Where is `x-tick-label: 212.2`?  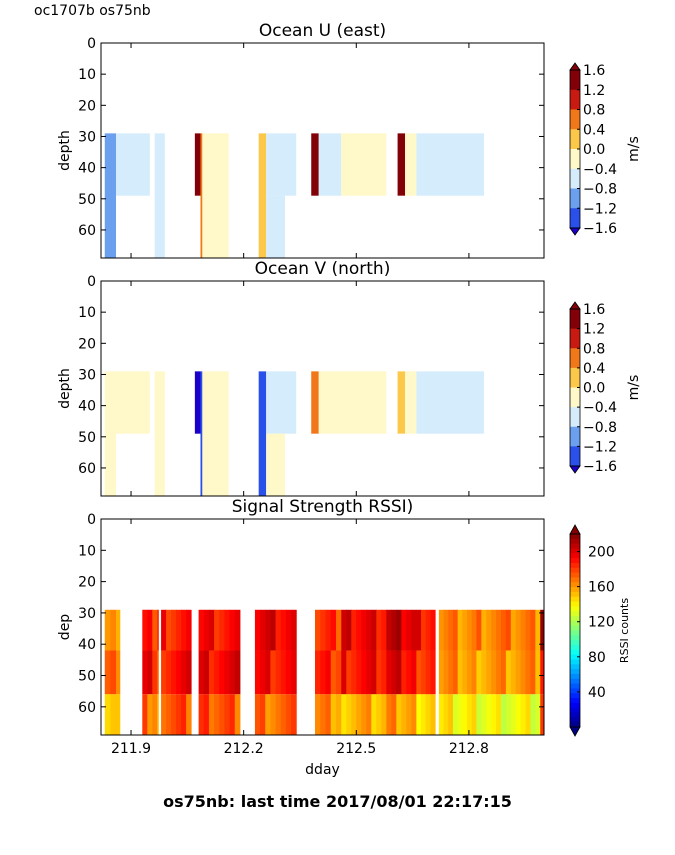 x-tick-label: 212.2 is located at coordinates (244, 749).